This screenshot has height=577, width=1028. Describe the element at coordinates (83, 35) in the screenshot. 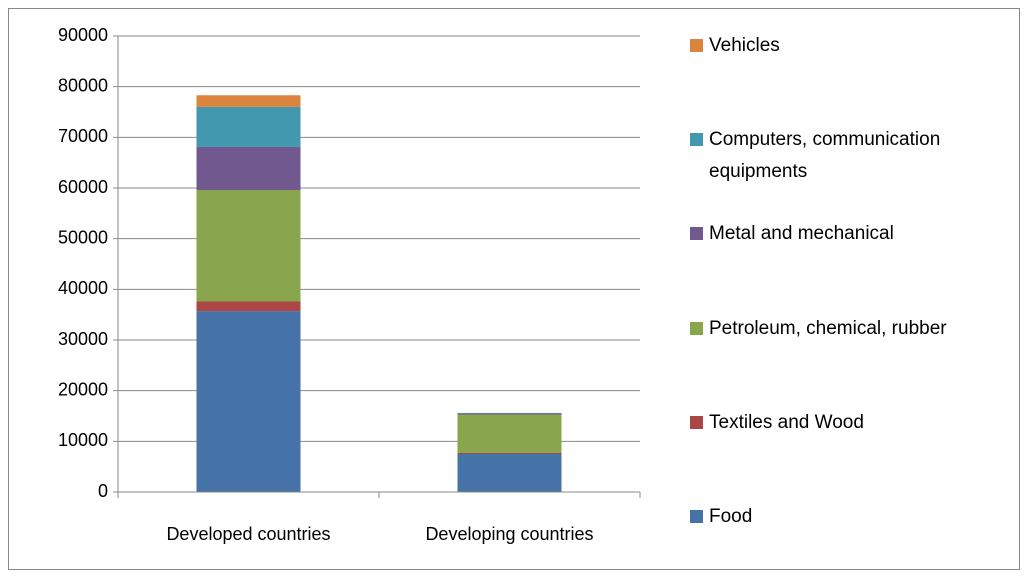

I see `y-tick-label: 90000` at that location.